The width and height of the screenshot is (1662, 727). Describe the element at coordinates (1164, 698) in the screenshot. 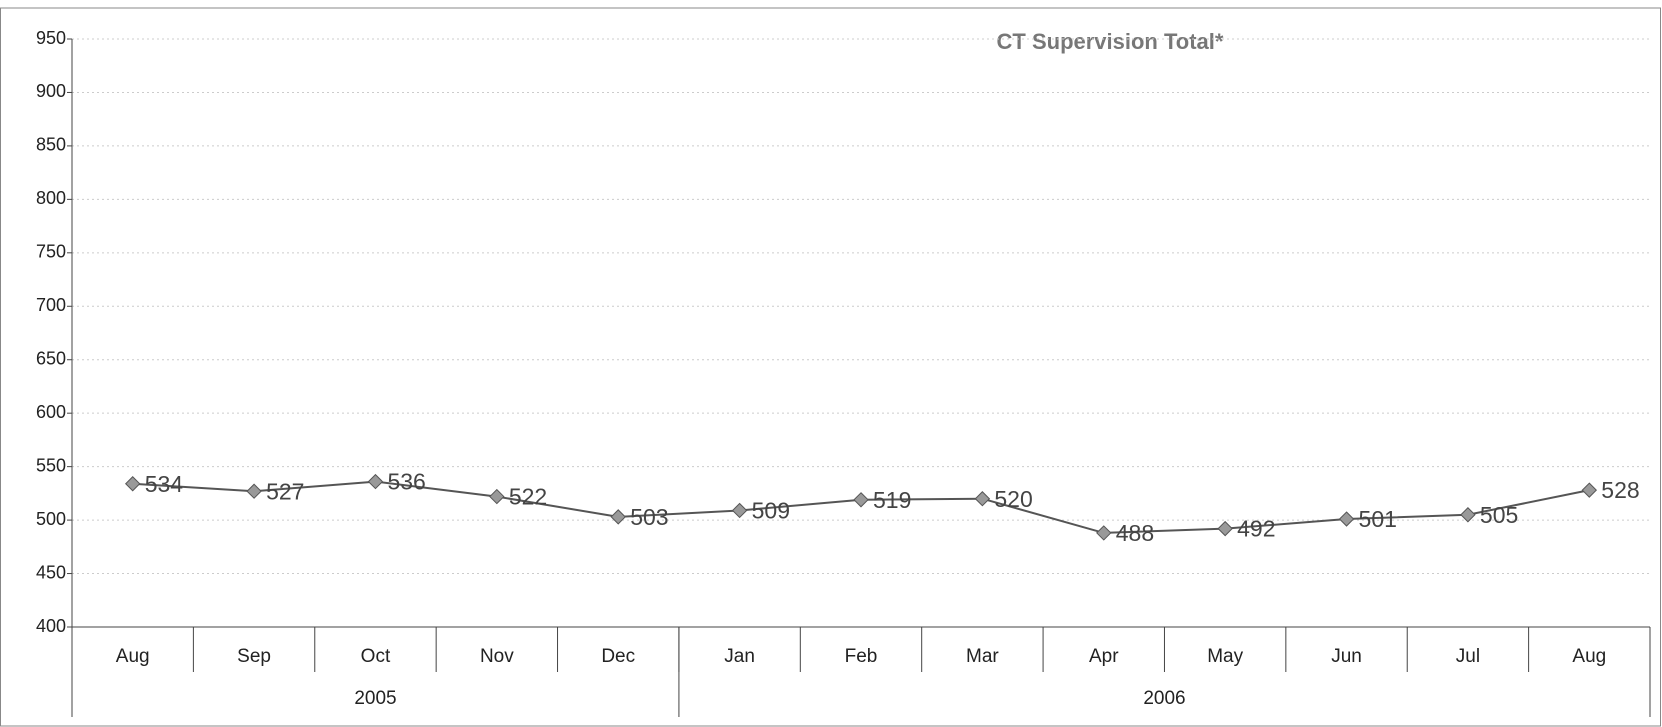

I see `group-label: 2006` at that location.